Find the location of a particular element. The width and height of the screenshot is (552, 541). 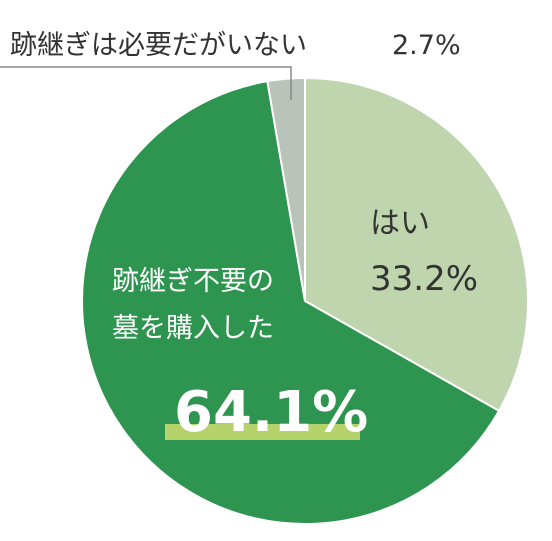

slice-label: 跡継ぎは必要だがいない is located at coordinates (158, 45).